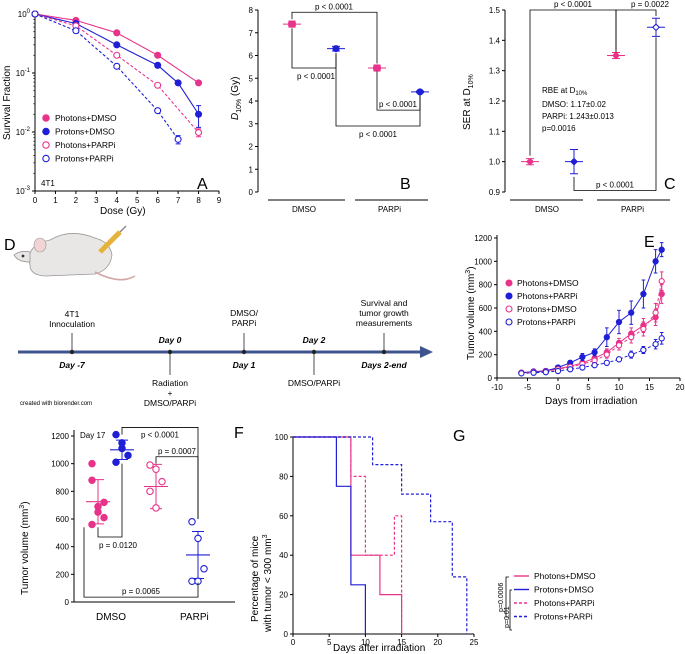 The height and width of the screenshot is (654, 685). I want to click on panel-g-legend-label: Protons+DMSO, so click(564, 590).